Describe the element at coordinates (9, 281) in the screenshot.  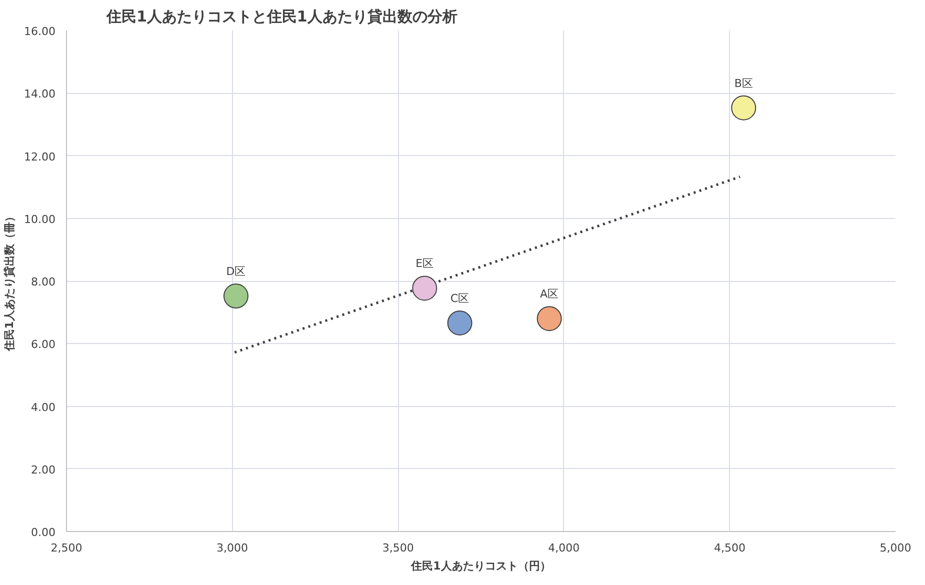
I see `y-axis-title: 住民1人あたり貸出数（冊）` at that location.